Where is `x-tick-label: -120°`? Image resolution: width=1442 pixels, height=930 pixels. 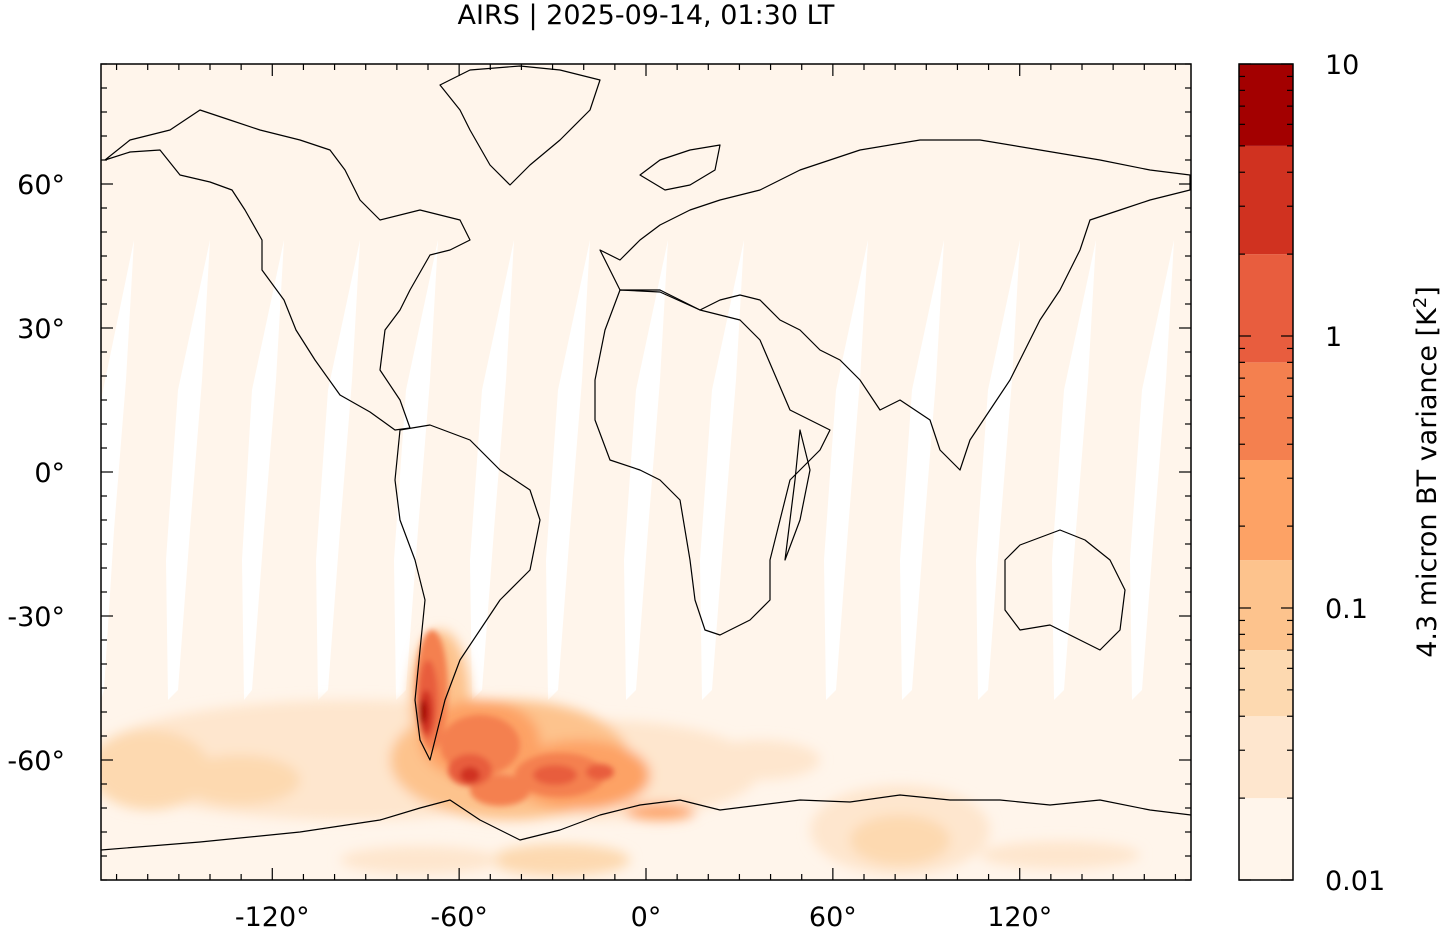
x-tick-label: -120° is located at coordinates (272, 916).